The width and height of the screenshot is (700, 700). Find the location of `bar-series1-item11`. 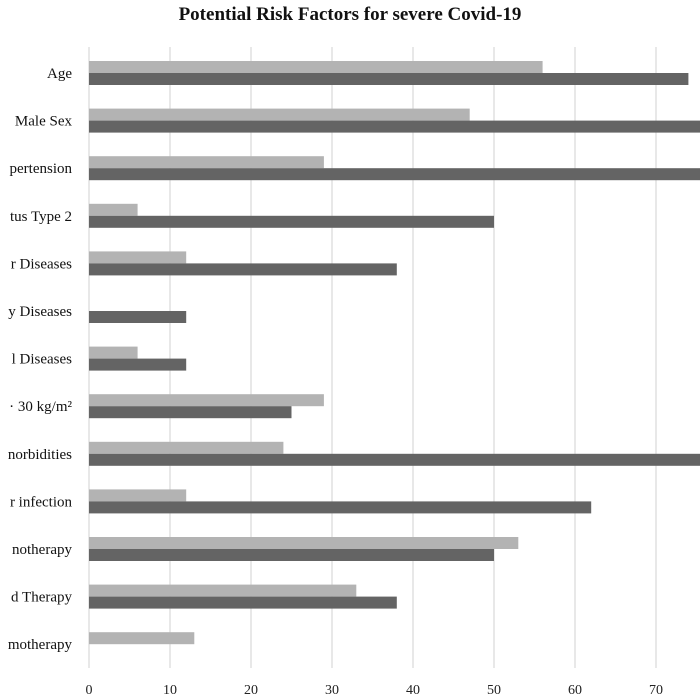

bar-series1-item11 is located at coordinates (304, 543).